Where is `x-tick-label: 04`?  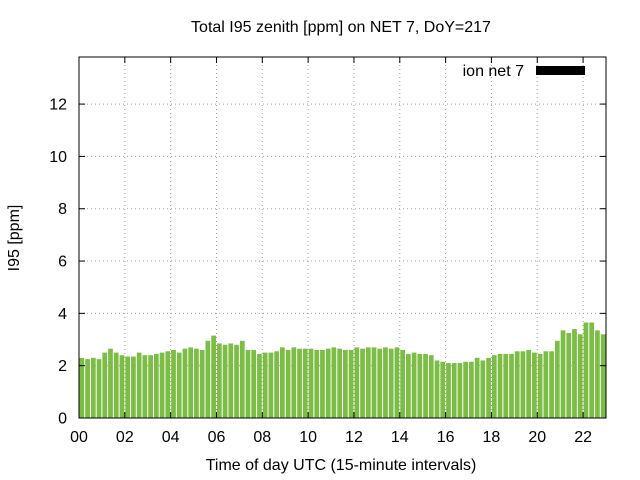
x-tick-label: 04 is located at coordinates (171, 437).